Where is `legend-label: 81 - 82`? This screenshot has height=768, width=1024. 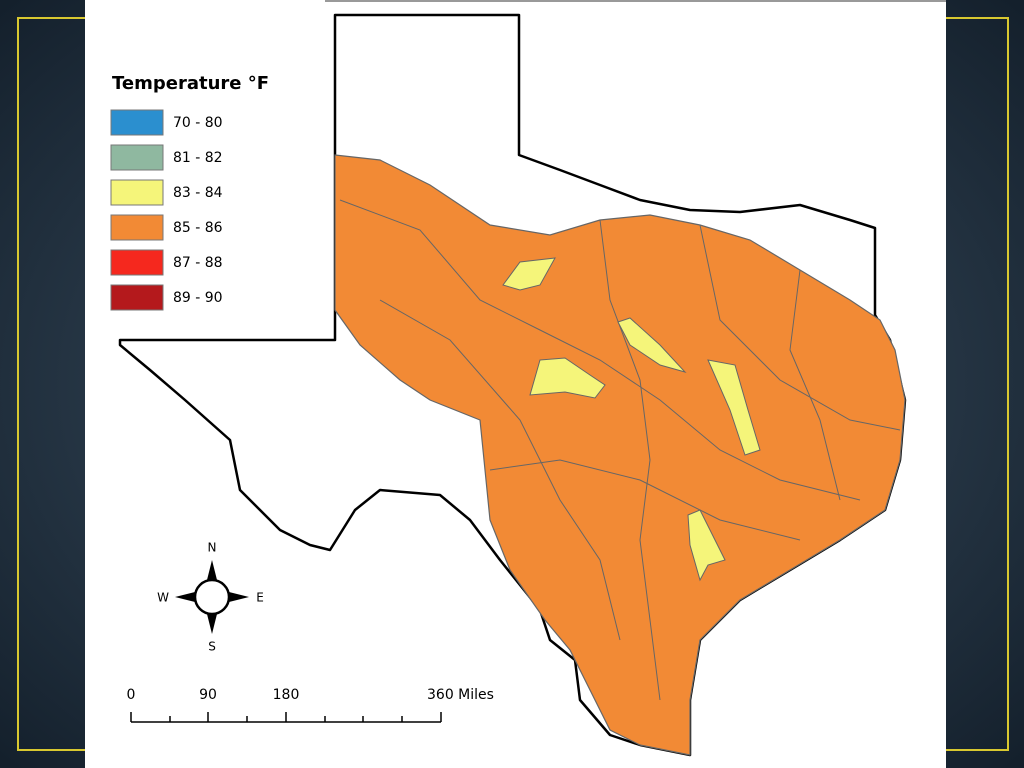
legend-label: 81 - 82 is located at coordinates (198, 158).